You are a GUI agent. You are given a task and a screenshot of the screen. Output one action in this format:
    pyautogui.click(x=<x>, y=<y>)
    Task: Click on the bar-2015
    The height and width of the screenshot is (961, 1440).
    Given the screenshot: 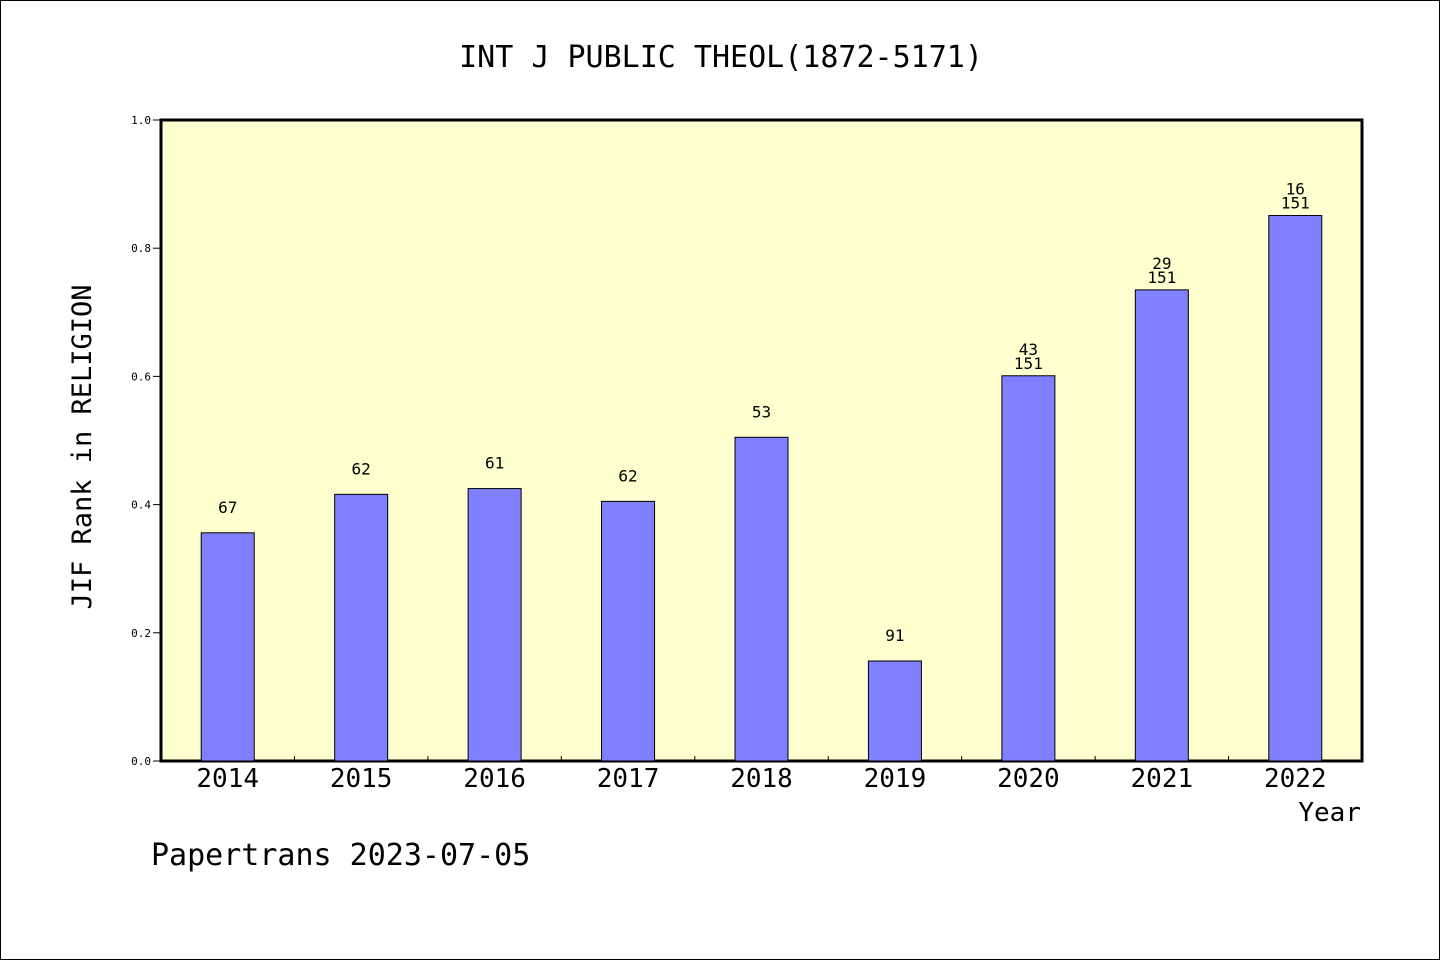 What is the action you would take?
    pyautogui.click(x=361, y=627)
    